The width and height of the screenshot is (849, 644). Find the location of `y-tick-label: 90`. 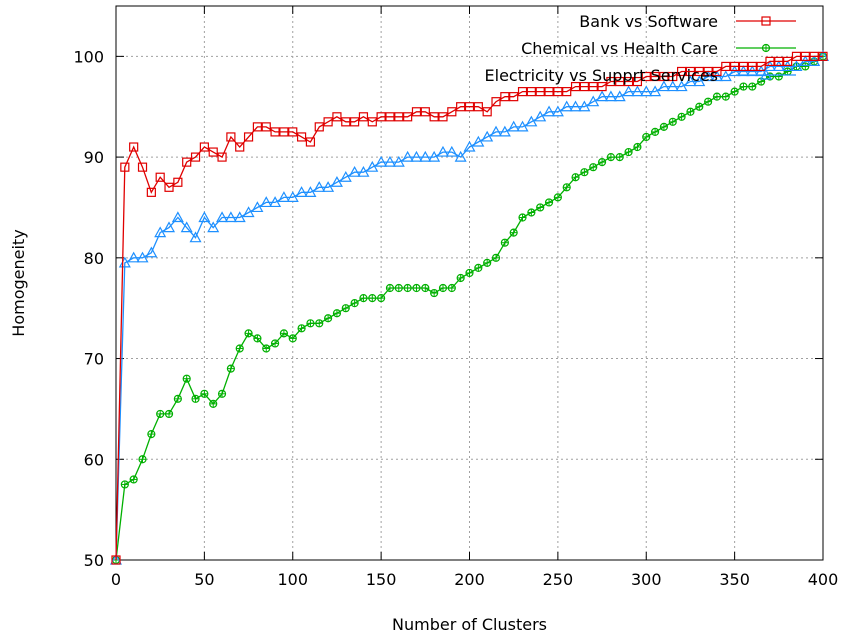

y-tick-label: 90 is located at coordinates (94, 157).